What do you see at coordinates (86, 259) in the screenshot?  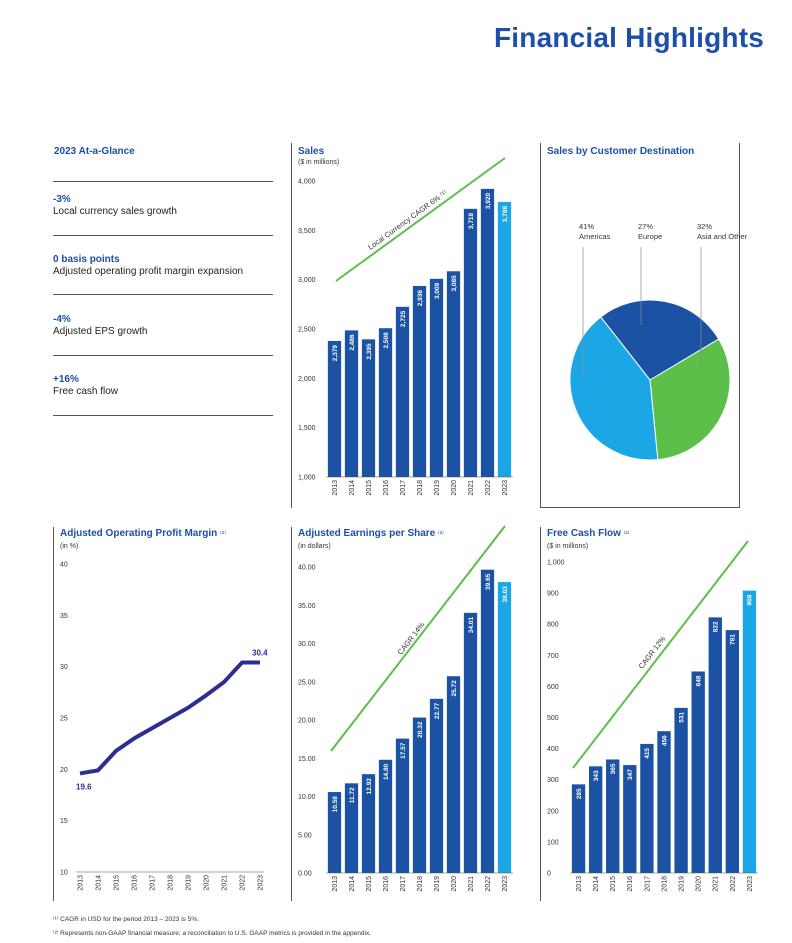 I see `glance-value: 0 basis points` at bounding box center [86, 259].